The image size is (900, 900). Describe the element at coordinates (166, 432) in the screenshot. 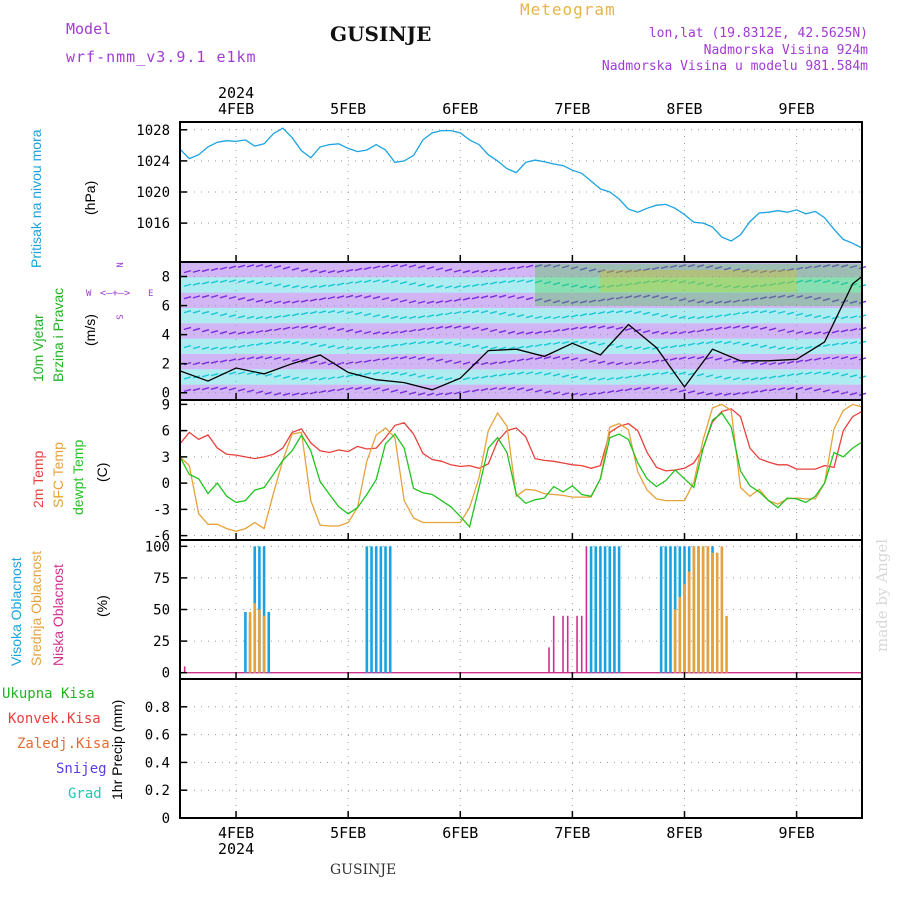

I see `y-tick-label: 6` at that location.